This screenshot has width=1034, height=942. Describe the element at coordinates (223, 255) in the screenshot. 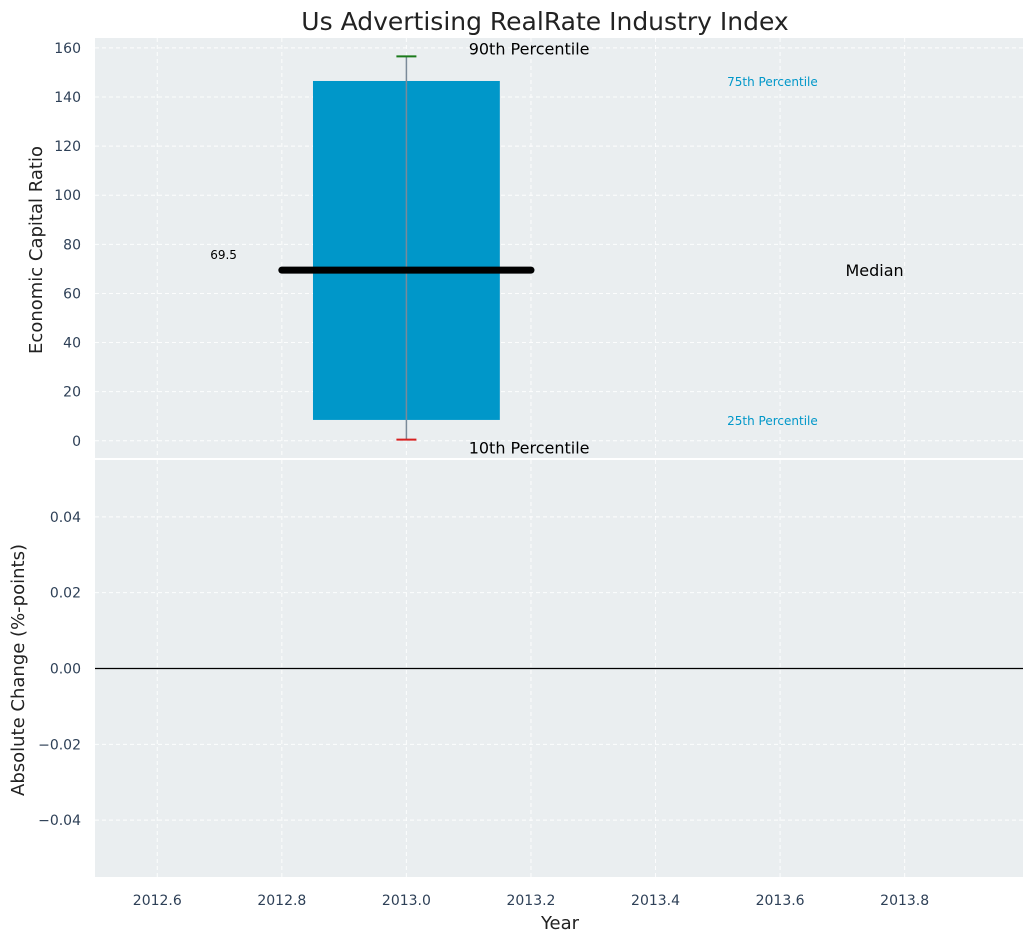

I see `median-value-label: 69.5` at that location.